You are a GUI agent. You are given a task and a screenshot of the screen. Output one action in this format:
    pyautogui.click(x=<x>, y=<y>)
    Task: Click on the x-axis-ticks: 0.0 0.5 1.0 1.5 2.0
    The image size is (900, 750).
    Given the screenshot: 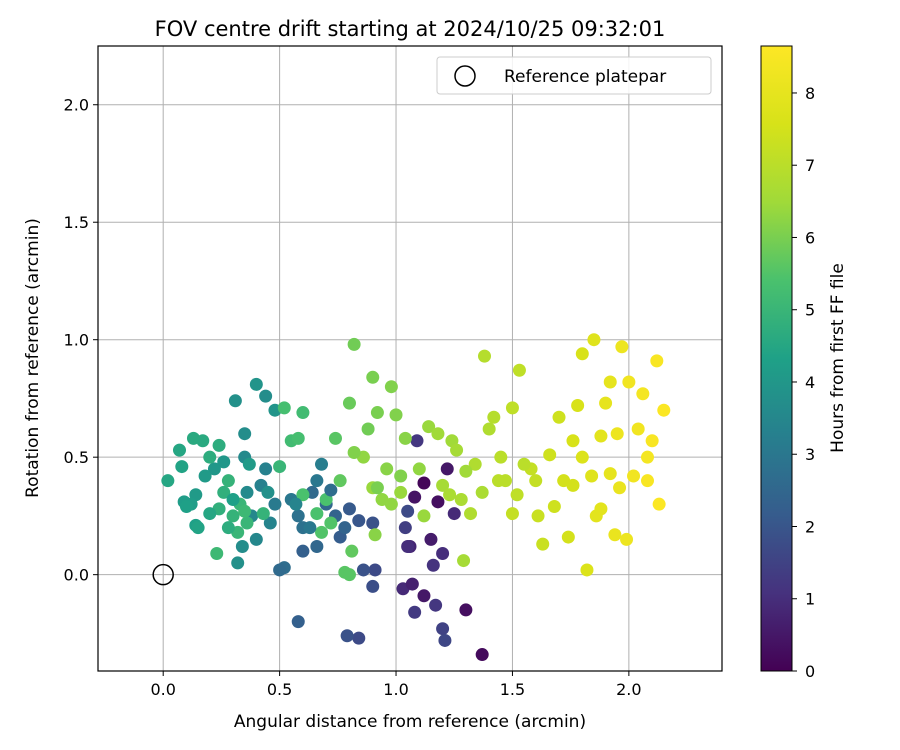 What is the action you would take?
    pyautogui.click(x=396, y=685)
    